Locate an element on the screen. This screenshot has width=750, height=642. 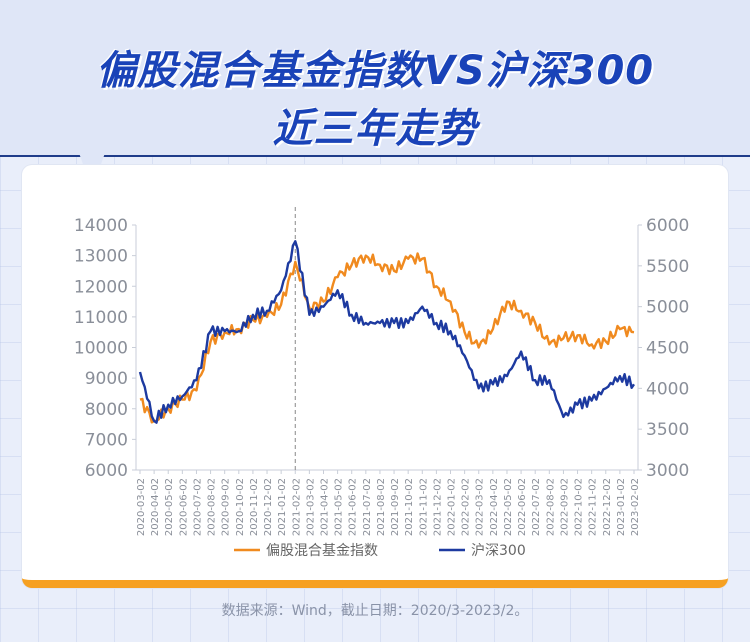
x-tick-label: 2021-11-02 is located at coordinates (423, 507).